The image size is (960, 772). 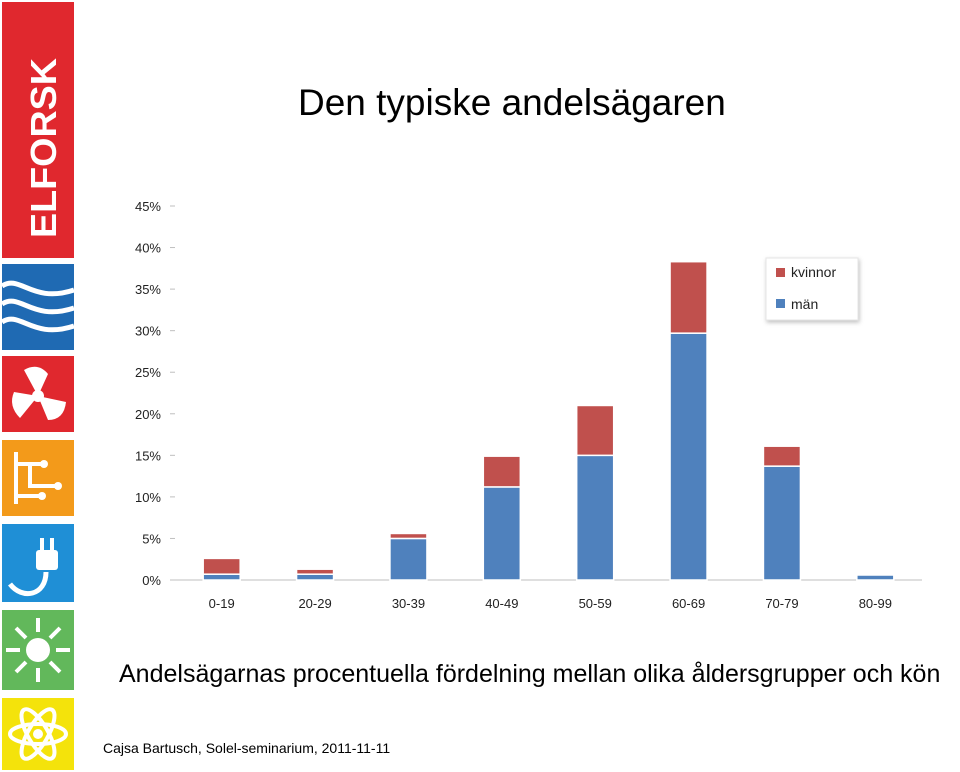 I want to click on legend-label-kvinnor: kvinnor, so click(x=813, y=272).